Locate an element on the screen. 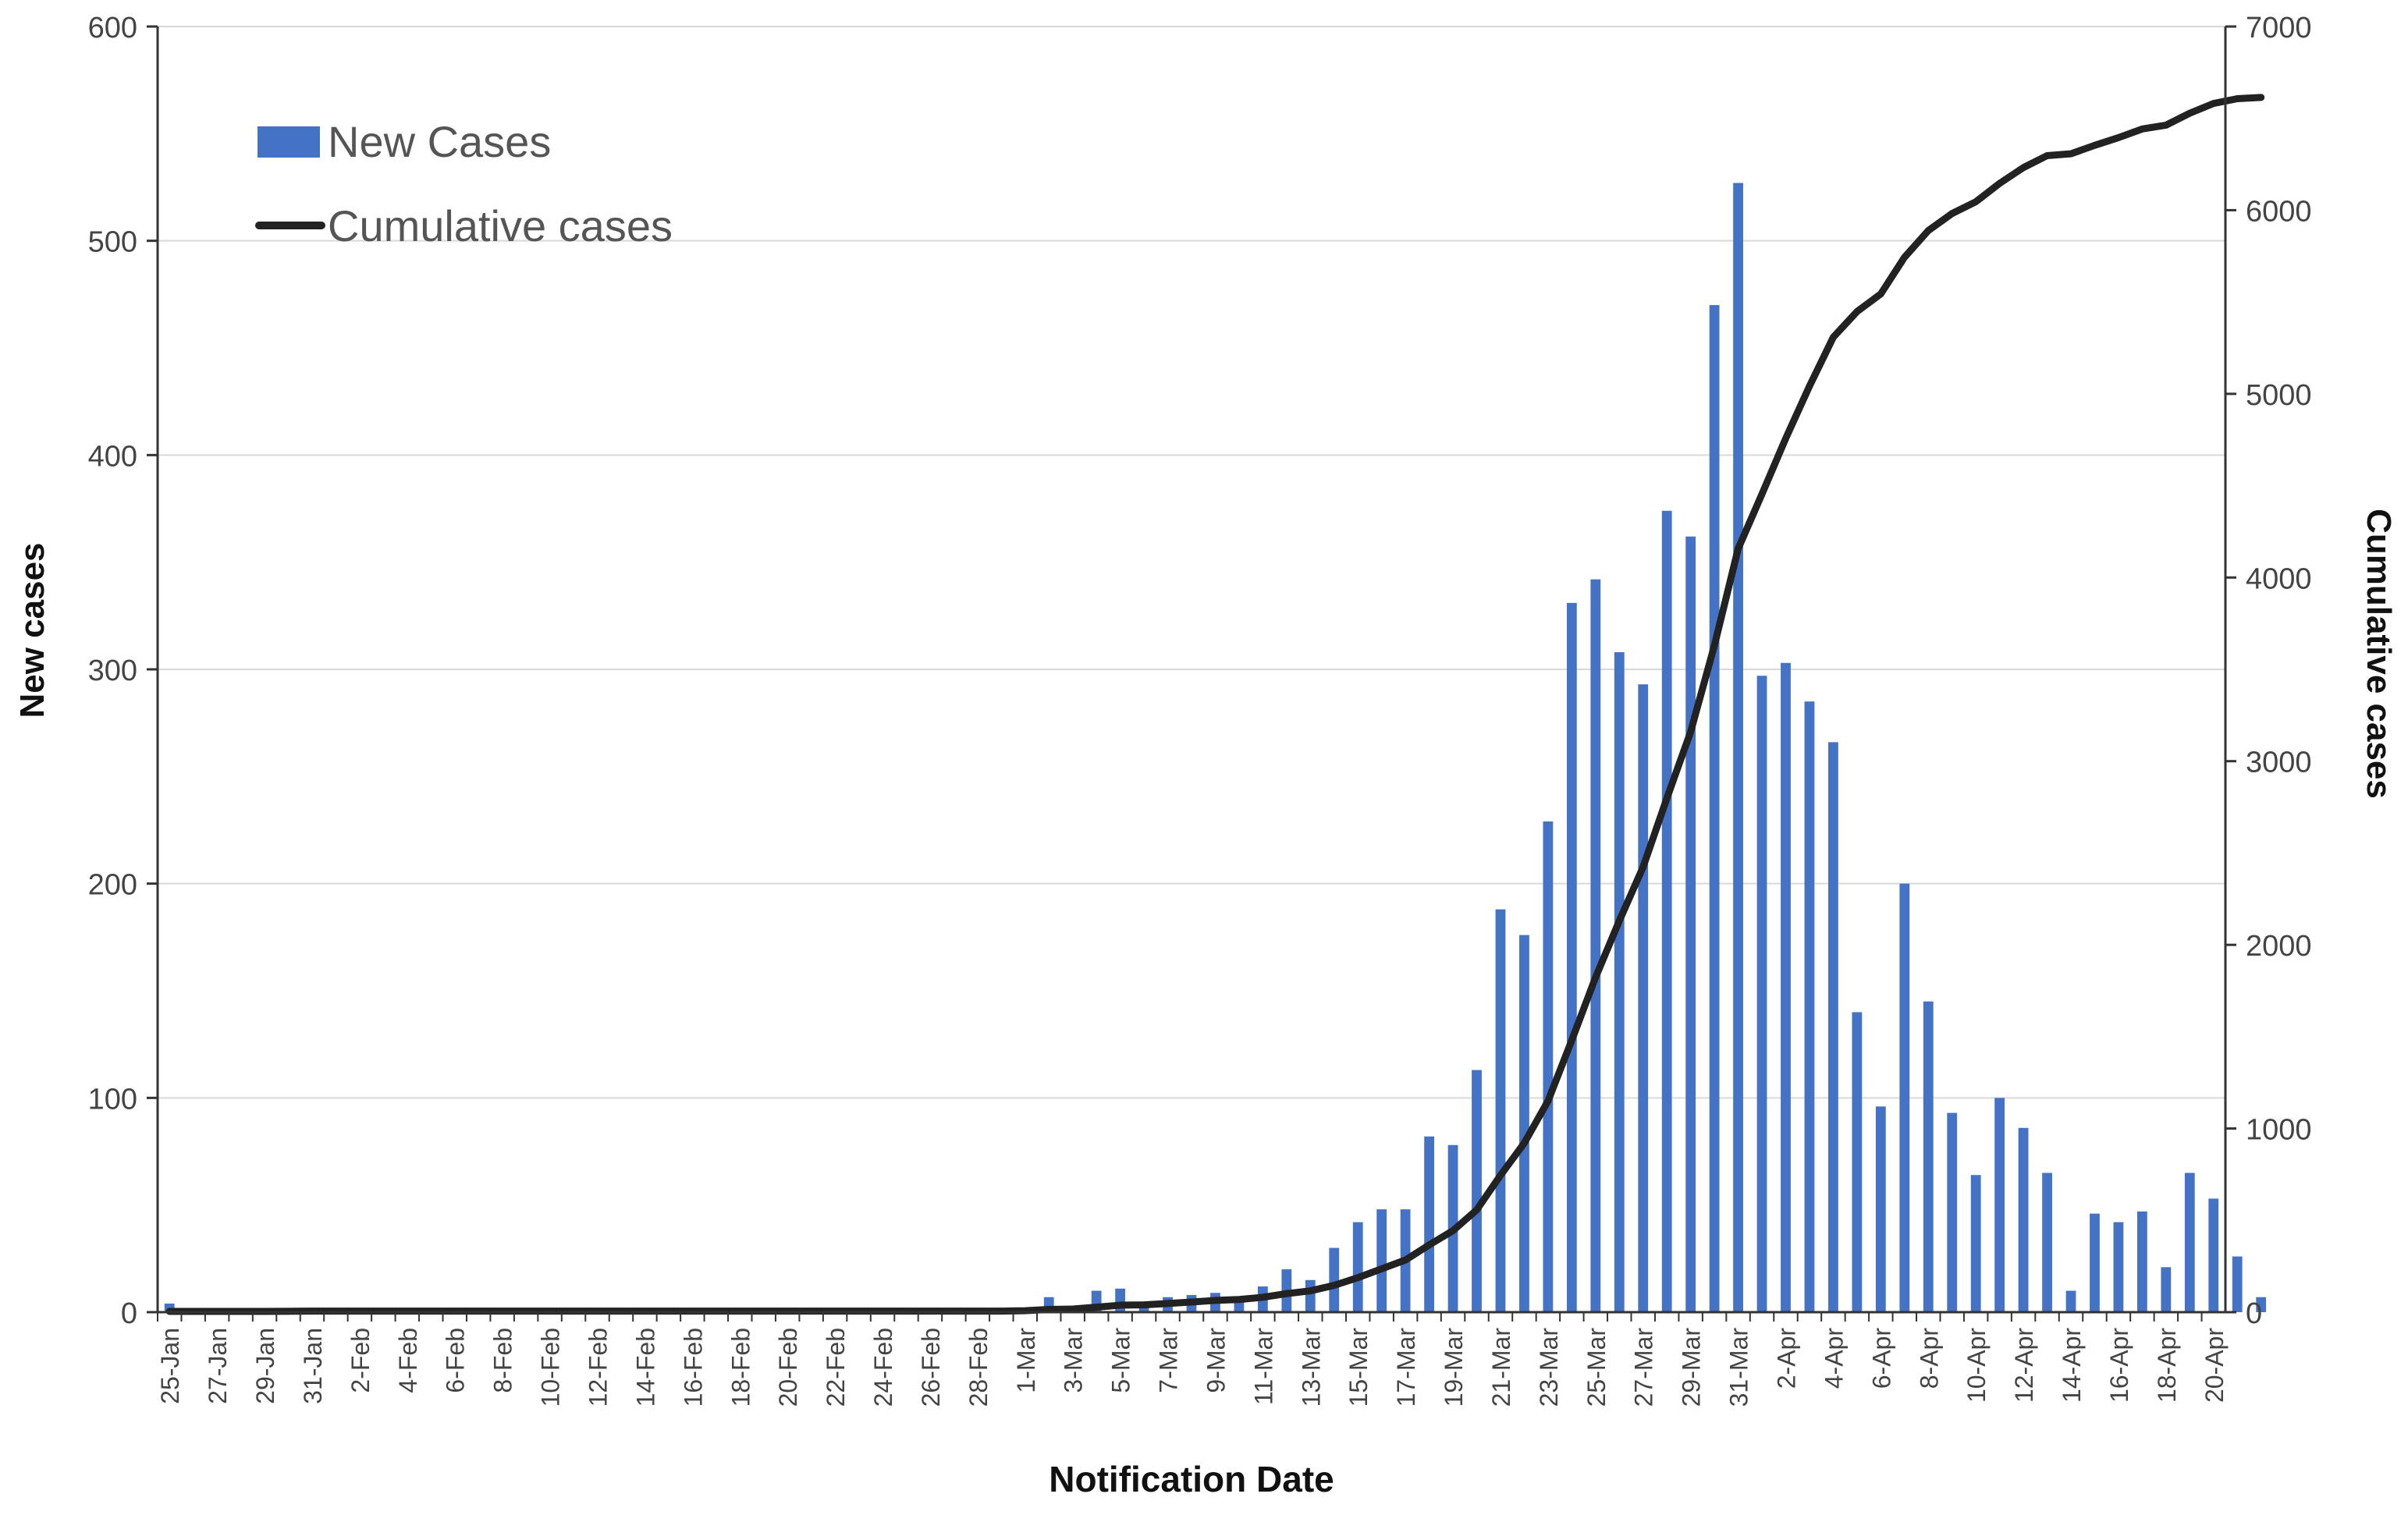 The image size is (2408, 1515). x-tick-label: 16-Feb is located at coordinates (693, 1367).